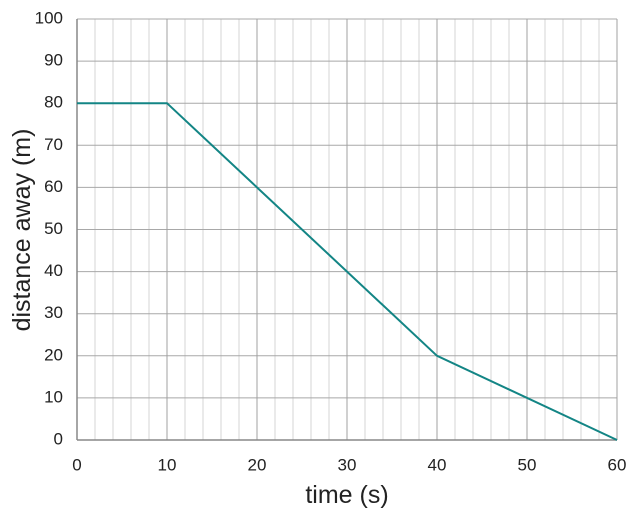 The image size is (640, 519). What do you see at coordinates (53, 396) in the screenshot?
I see `y-tick-label: 10` at bounding box center [53, 396].